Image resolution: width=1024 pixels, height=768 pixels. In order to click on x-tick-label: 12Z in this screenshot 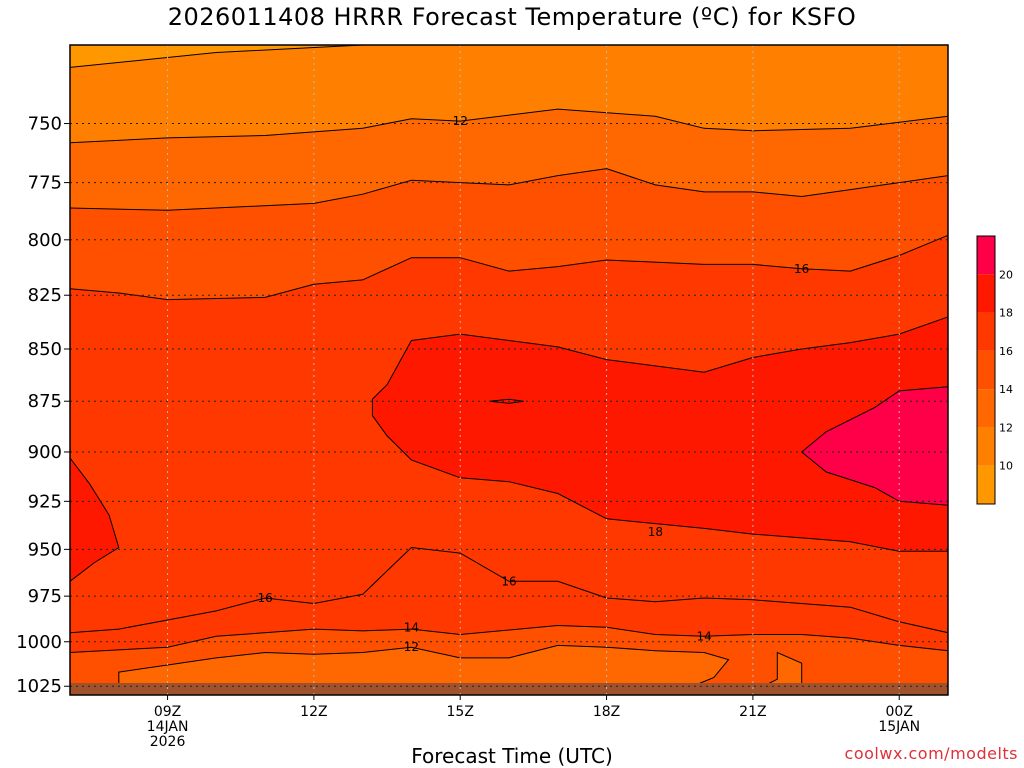, I will do `click(313, 712)`.